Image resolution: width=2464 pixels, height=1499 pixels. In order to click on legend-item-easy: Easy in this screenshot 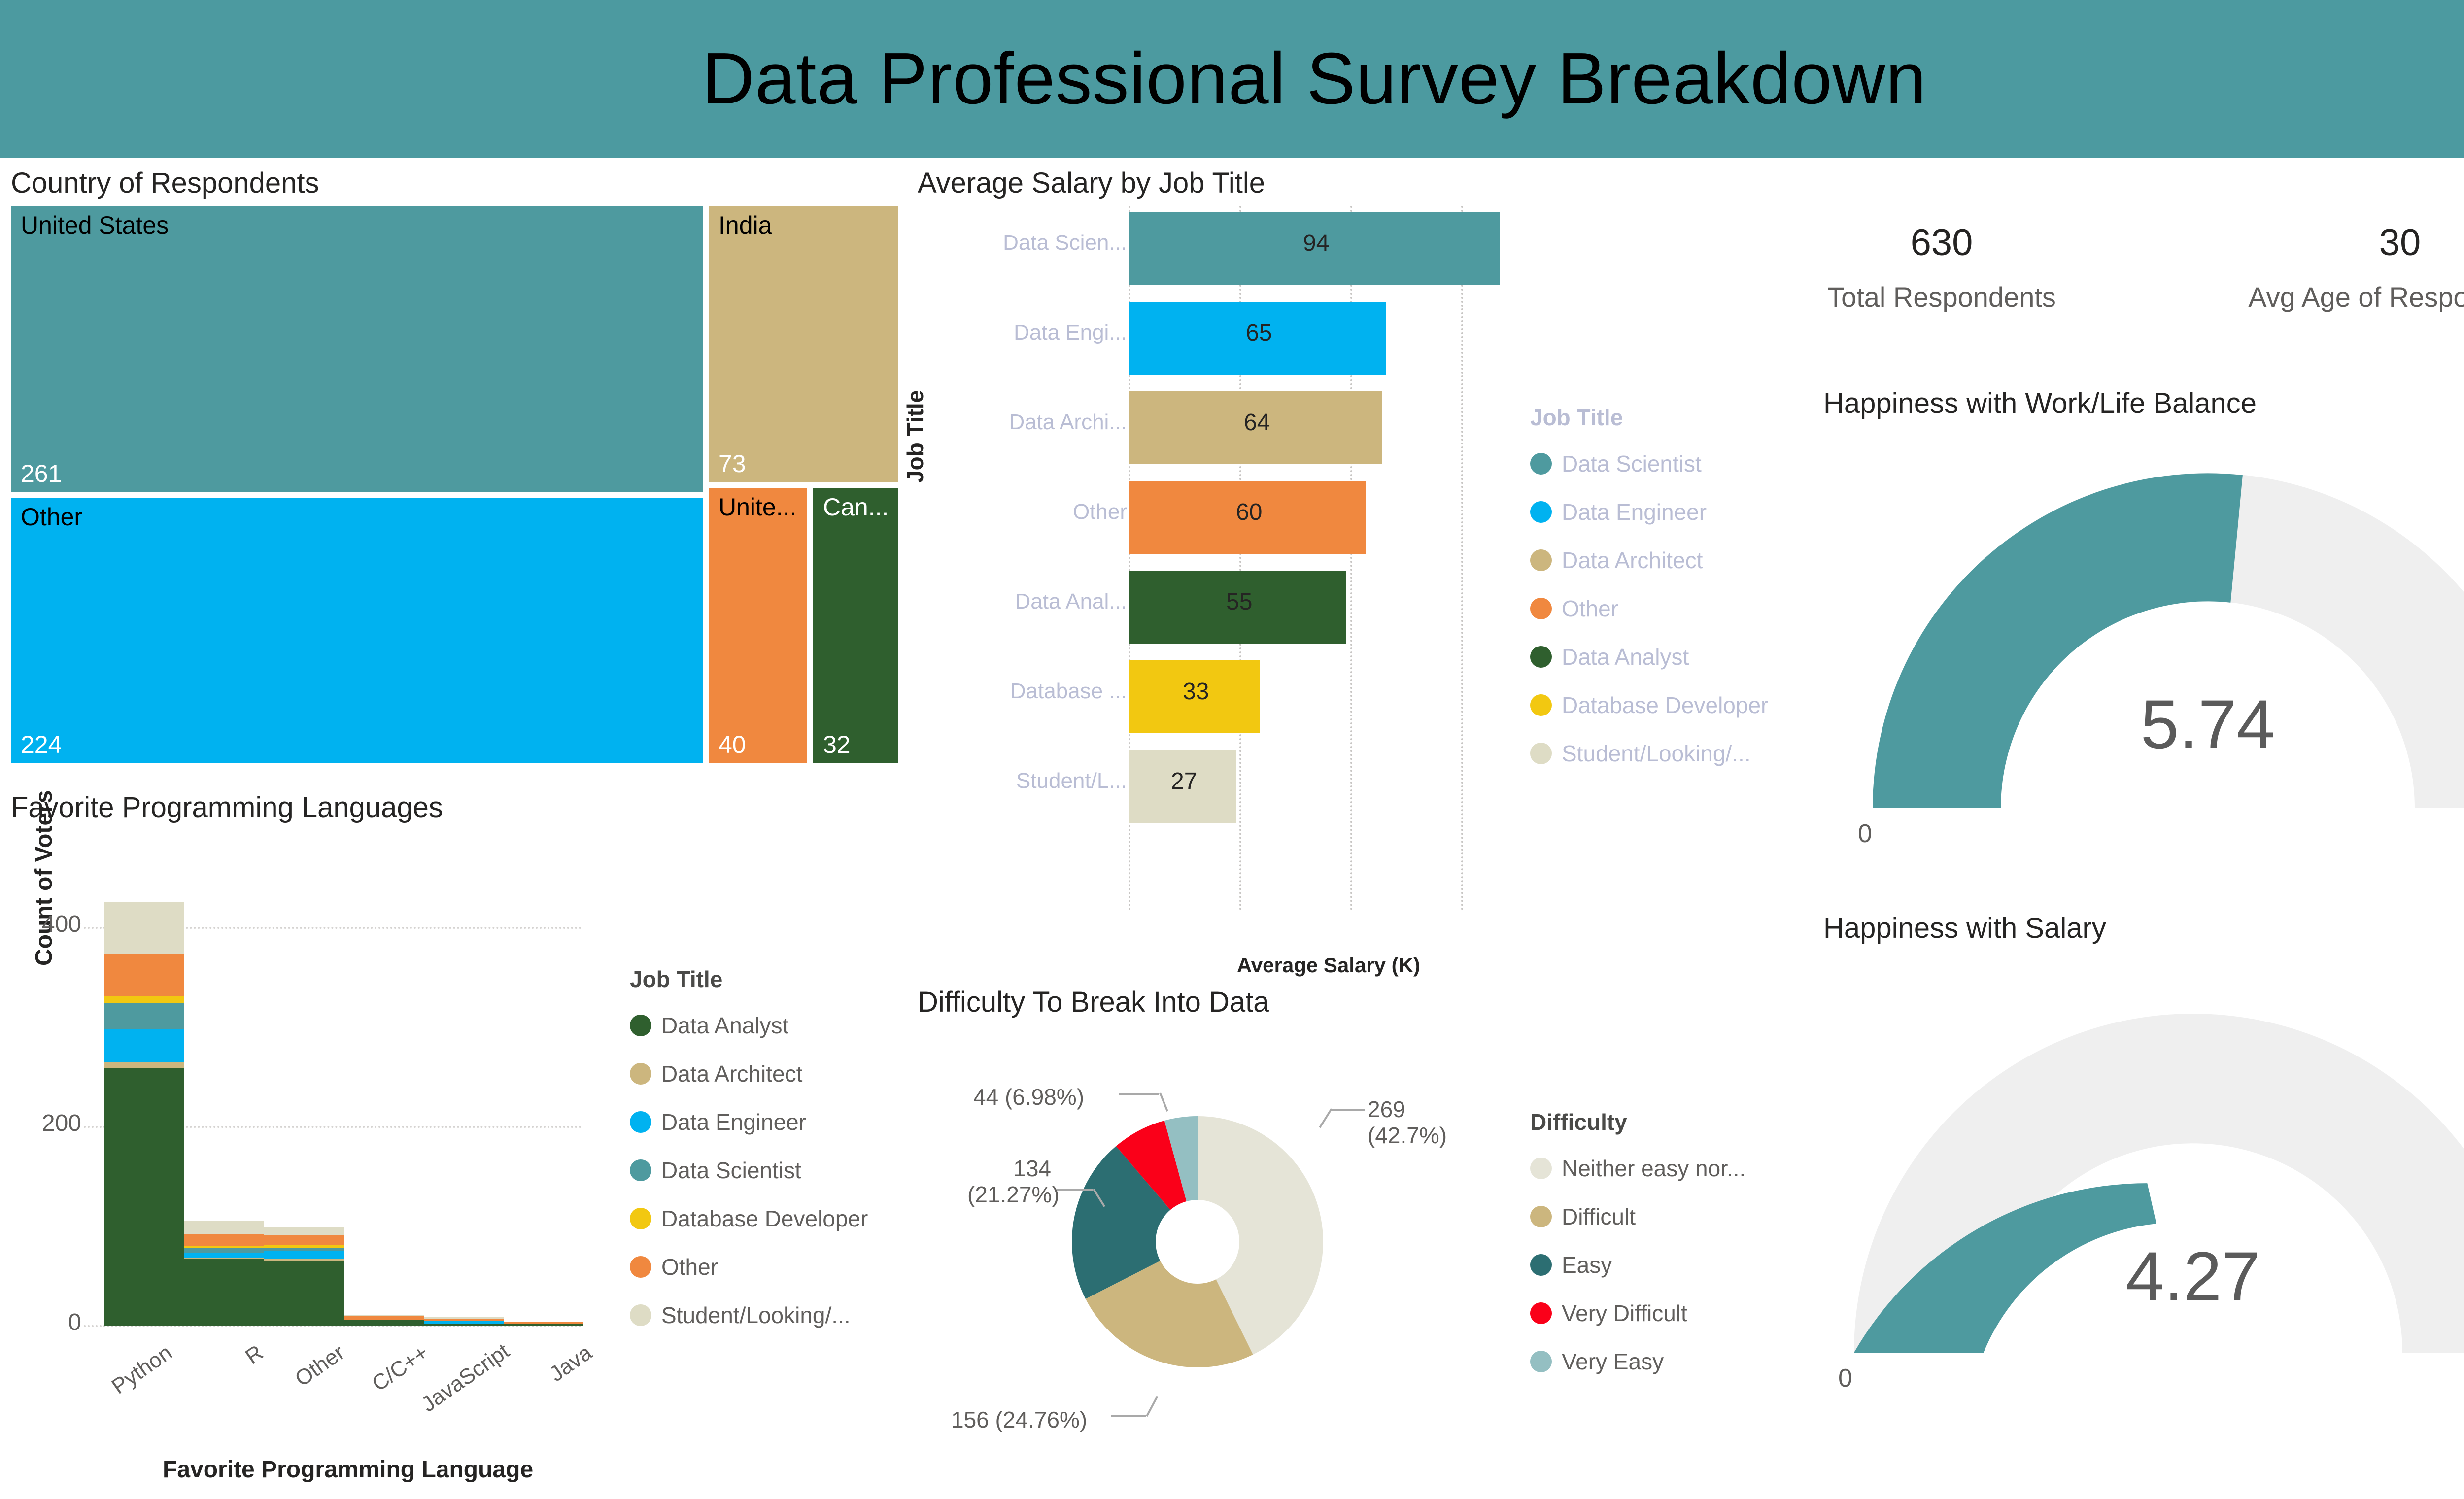, I will do `click(1637, 1265)`.